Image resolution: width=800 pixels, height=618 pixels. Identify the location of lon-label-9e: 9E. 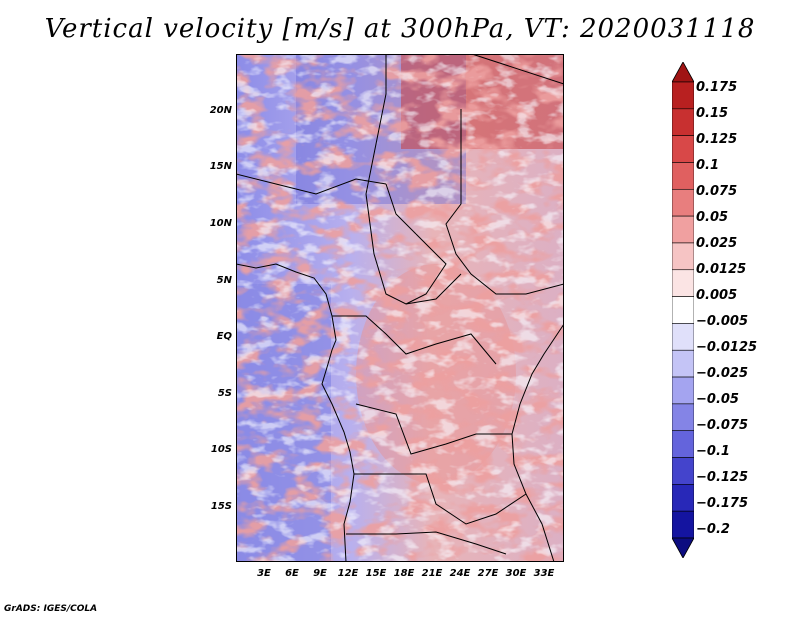
(320, 573).